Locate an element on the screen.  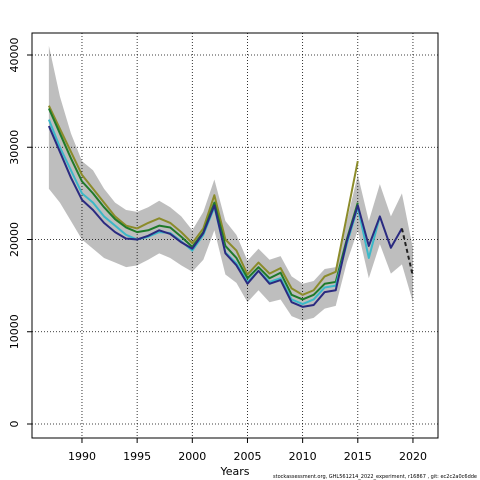
y-tick-label: 10000 is located at coordinates (14, 331).